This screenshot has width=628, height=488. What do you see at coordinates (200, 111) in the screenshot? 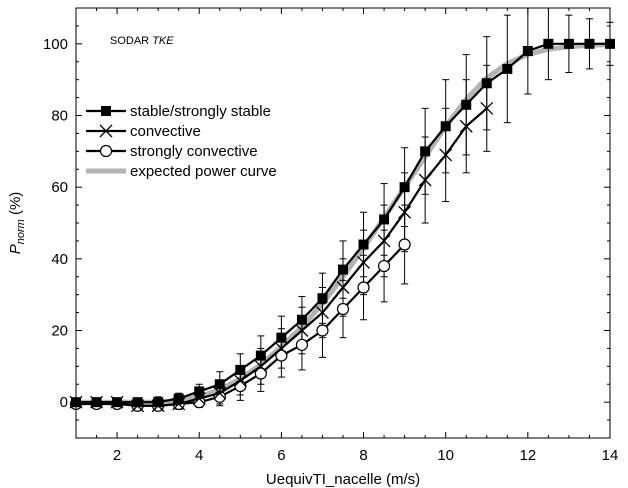
I see `legend-label: stable/strongly stable` at bounding box center [200, 111].